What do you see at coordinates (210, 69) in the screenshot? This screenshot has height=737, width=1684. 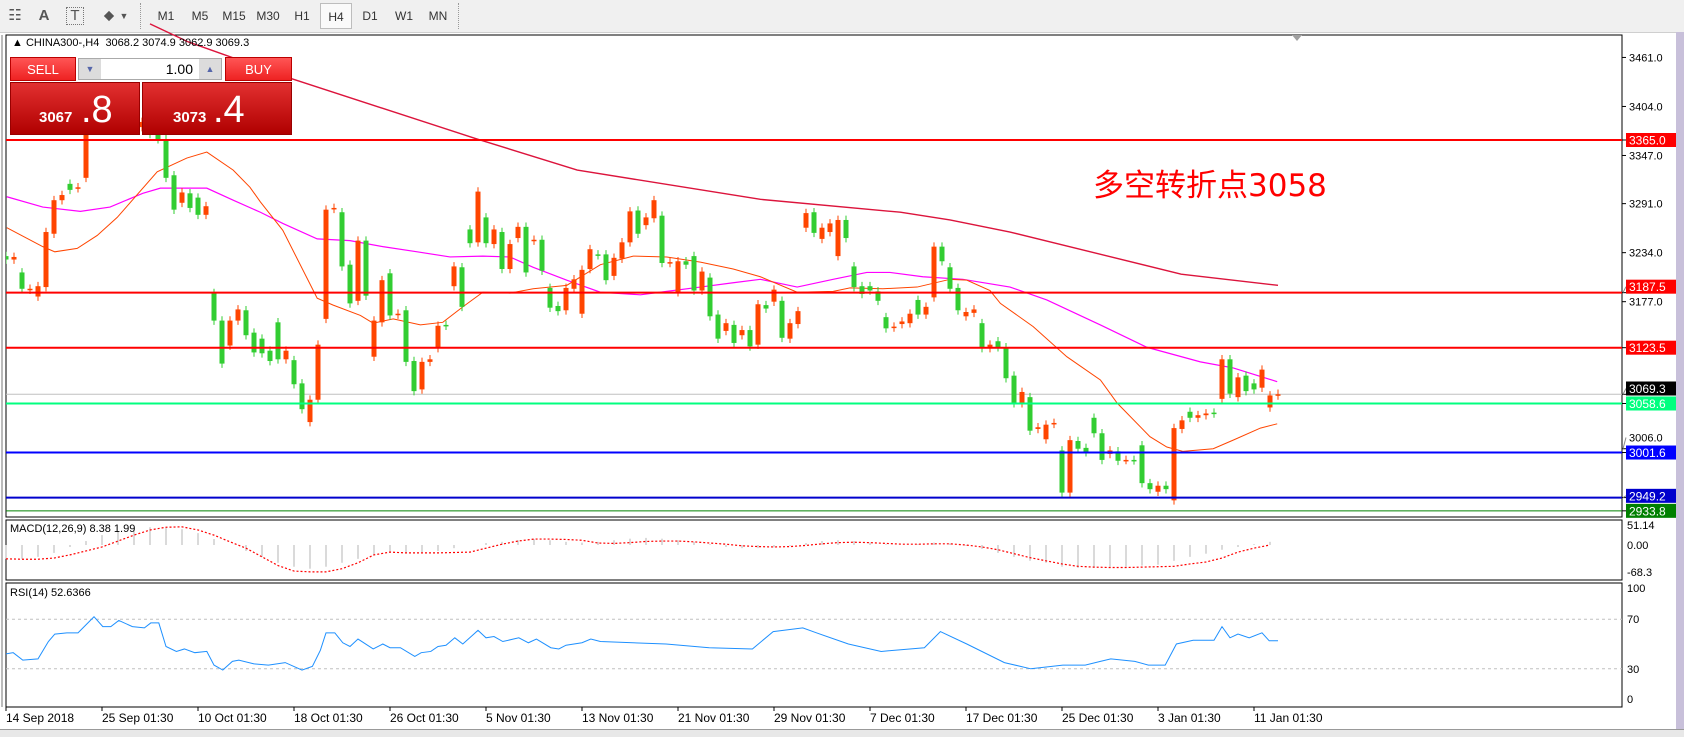 I see `lot-increase-icon: ▲` at bounding box center [210, 69].